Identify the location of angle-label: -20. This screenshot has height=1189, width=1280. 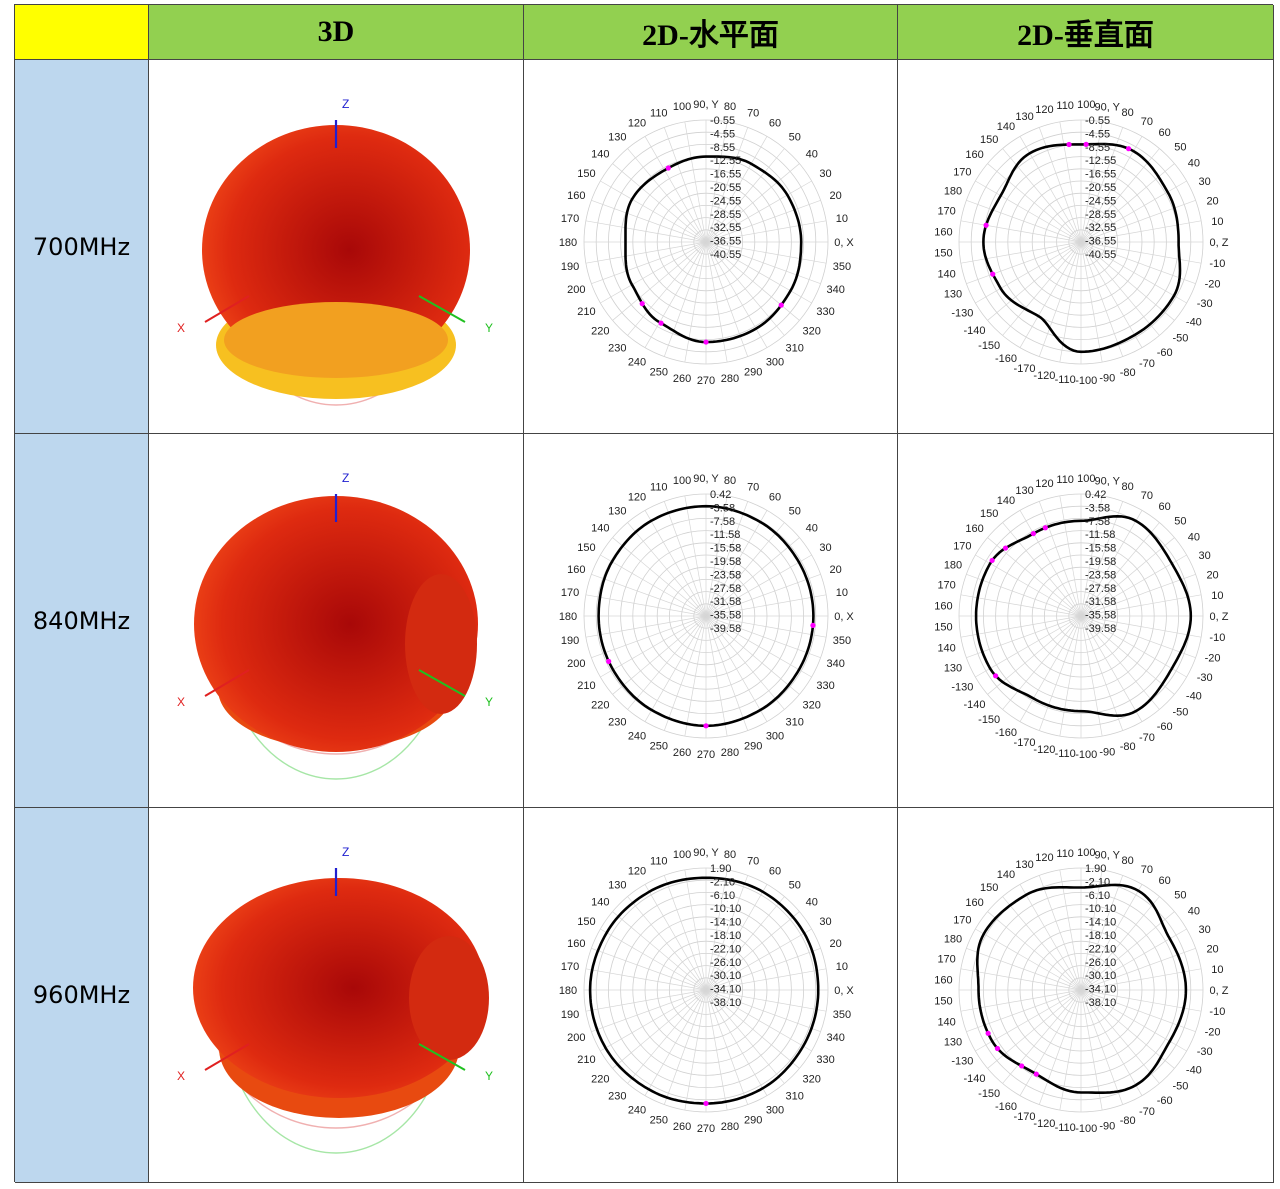
(1213, 659).